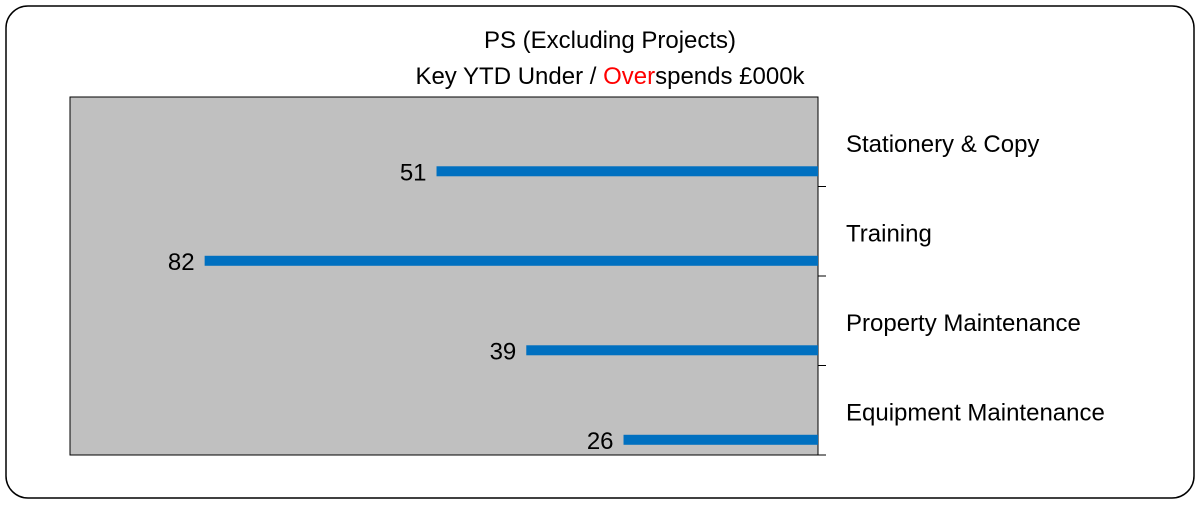  Describe the element at coordinates (413, 172) in the screenshot. I see `data-label: 51` at that location.